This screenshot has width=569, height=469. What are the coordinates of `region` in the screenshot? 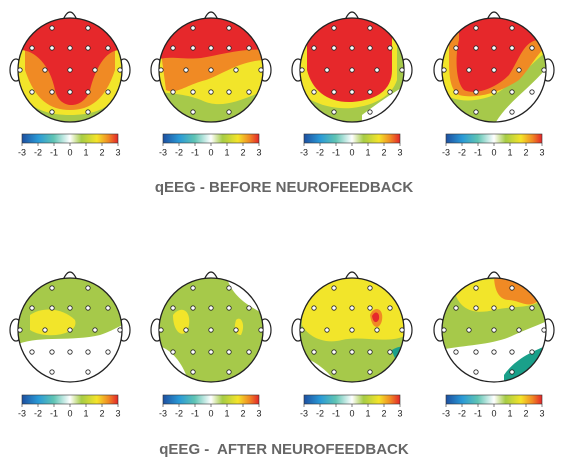 It's located at (53, 322).